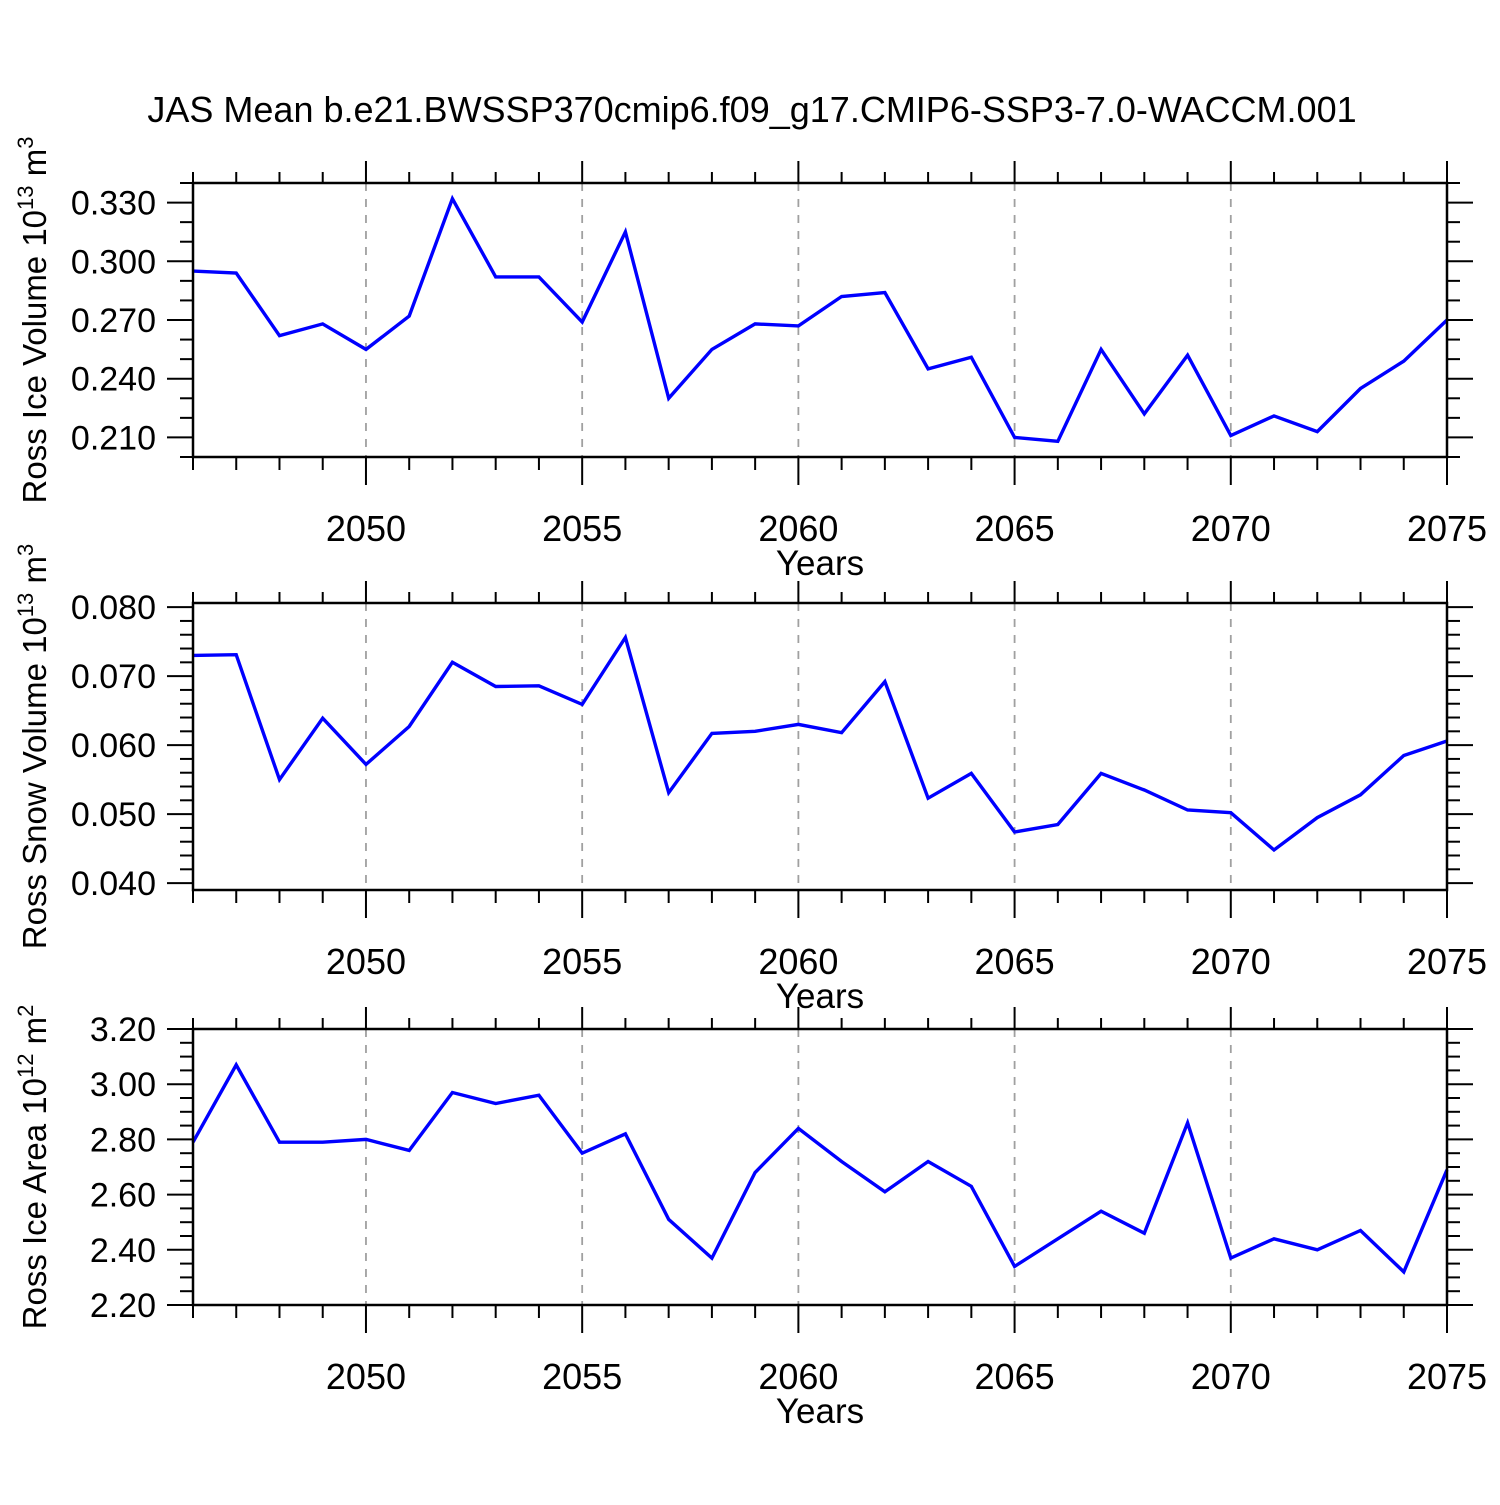  Describe the element at coordinates (33, 1167) in the screenshot. I see `y-axis-title: Ross Ice Area 1012 m2` at that location.